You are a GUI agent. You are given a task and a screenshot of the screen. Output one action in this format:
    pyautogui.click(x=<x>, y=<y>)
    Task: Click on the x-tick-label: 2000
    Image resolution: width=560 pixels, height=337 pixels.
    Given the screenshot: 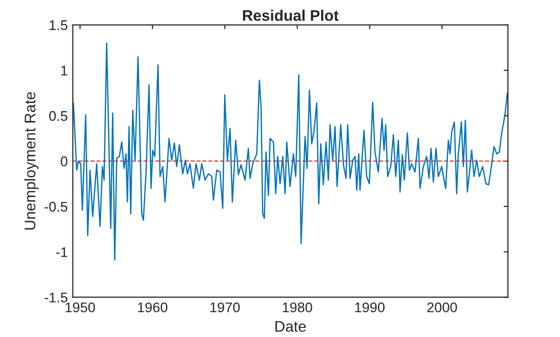 What is the action you would take?
    pyautogui.click(x=442, y=307)
    